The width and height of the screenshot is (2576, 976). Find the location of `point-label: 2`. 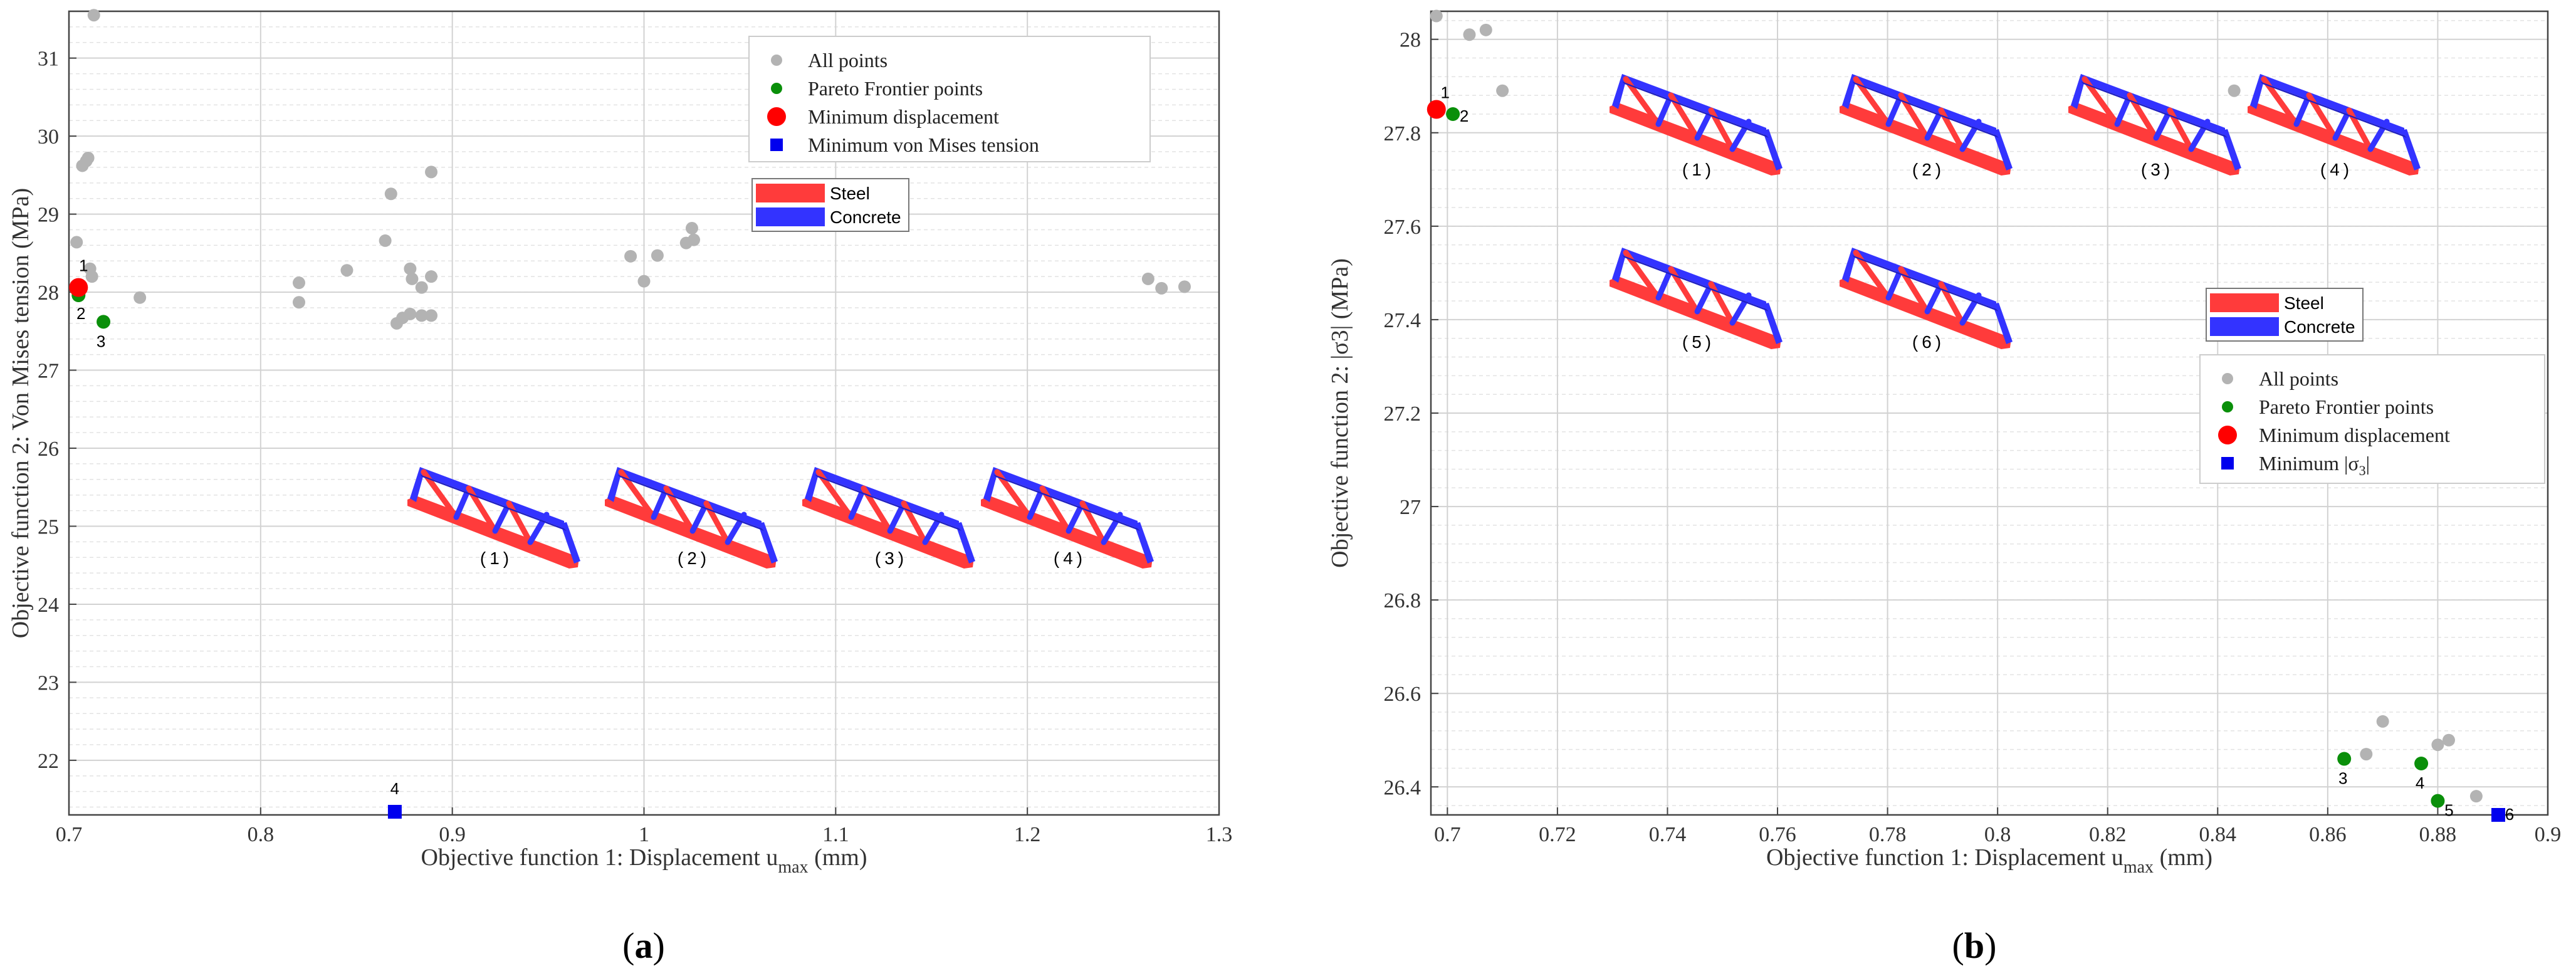

point-label: 2 is located at coordinates (80, 313).